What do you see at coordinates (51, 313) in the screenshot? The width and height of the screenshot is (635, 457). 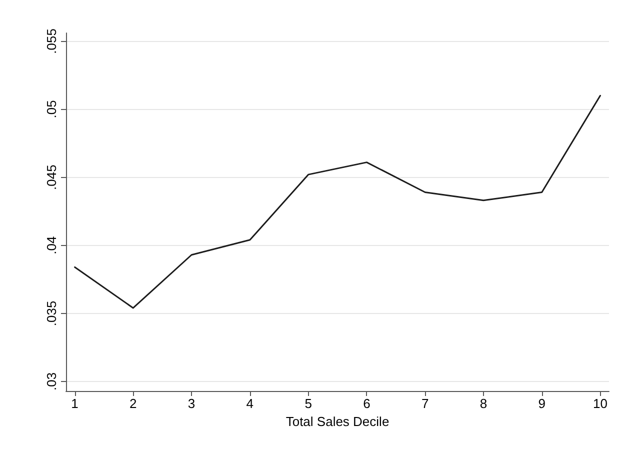 I see `y-tick-label: .035` at bounding box center [51, 313].